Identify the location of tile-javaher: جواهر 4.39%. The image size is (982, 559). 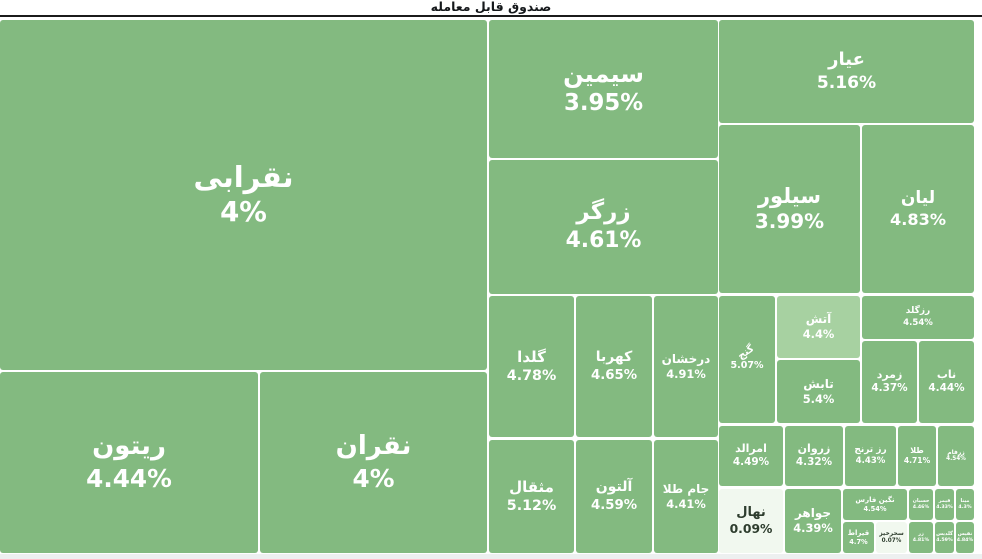
(813, 521).